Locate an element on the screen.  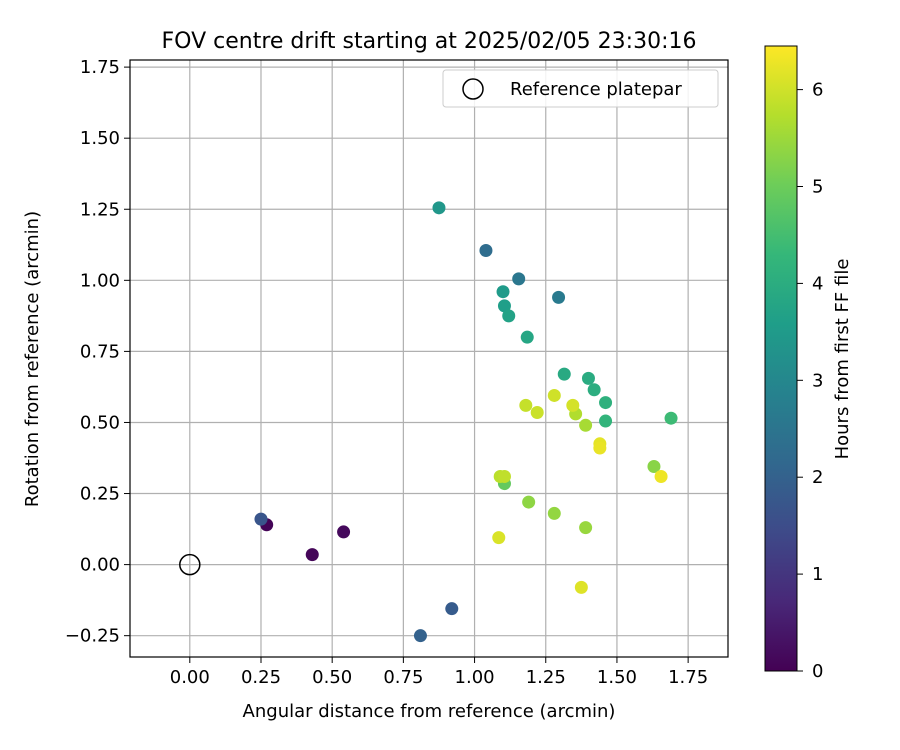
legend-box is located at coordinates (580, 88).